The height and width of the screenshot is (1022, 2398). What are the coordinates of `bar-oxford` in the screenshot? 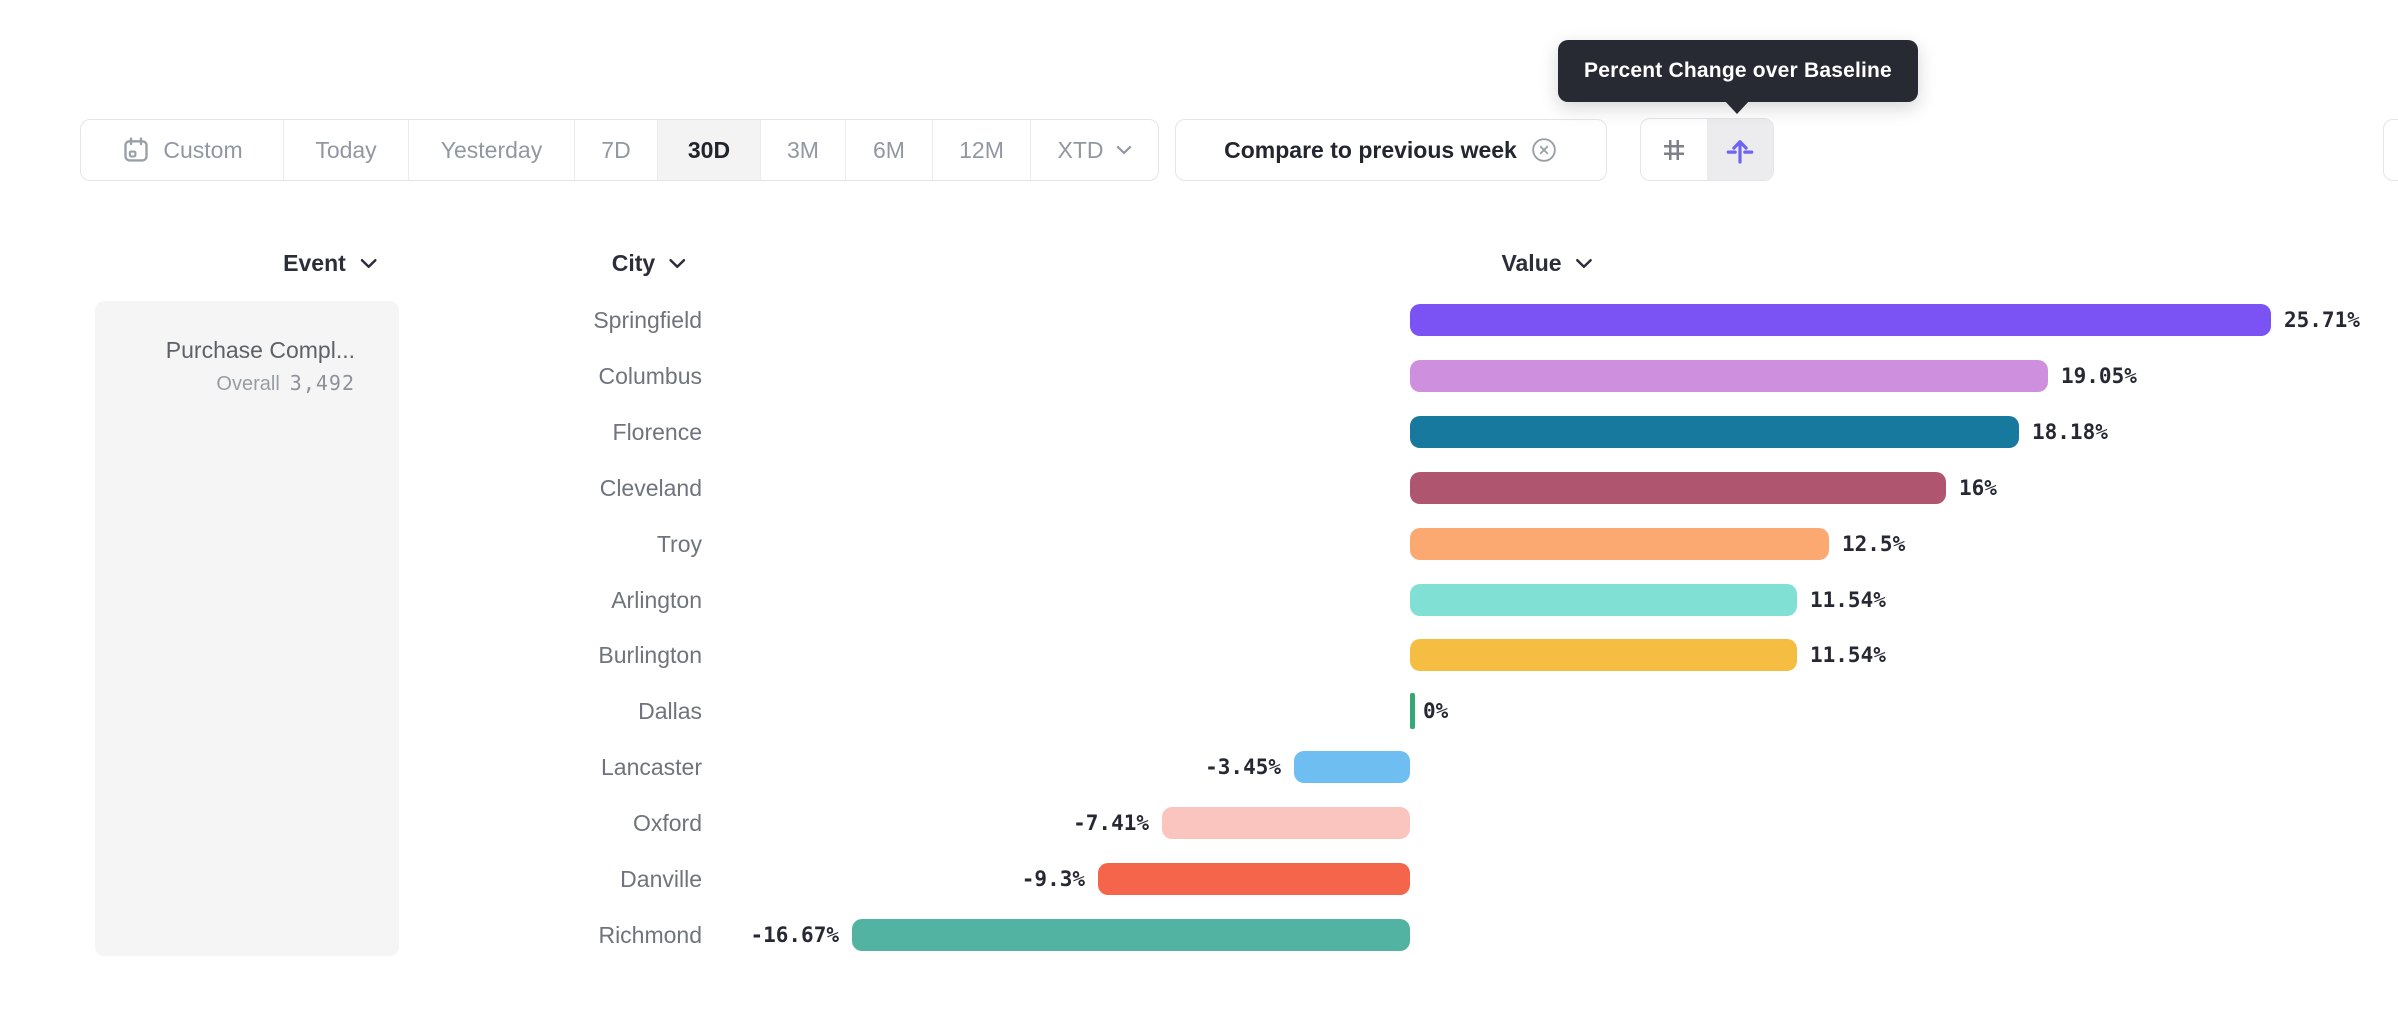 It's located at (1286, 822).